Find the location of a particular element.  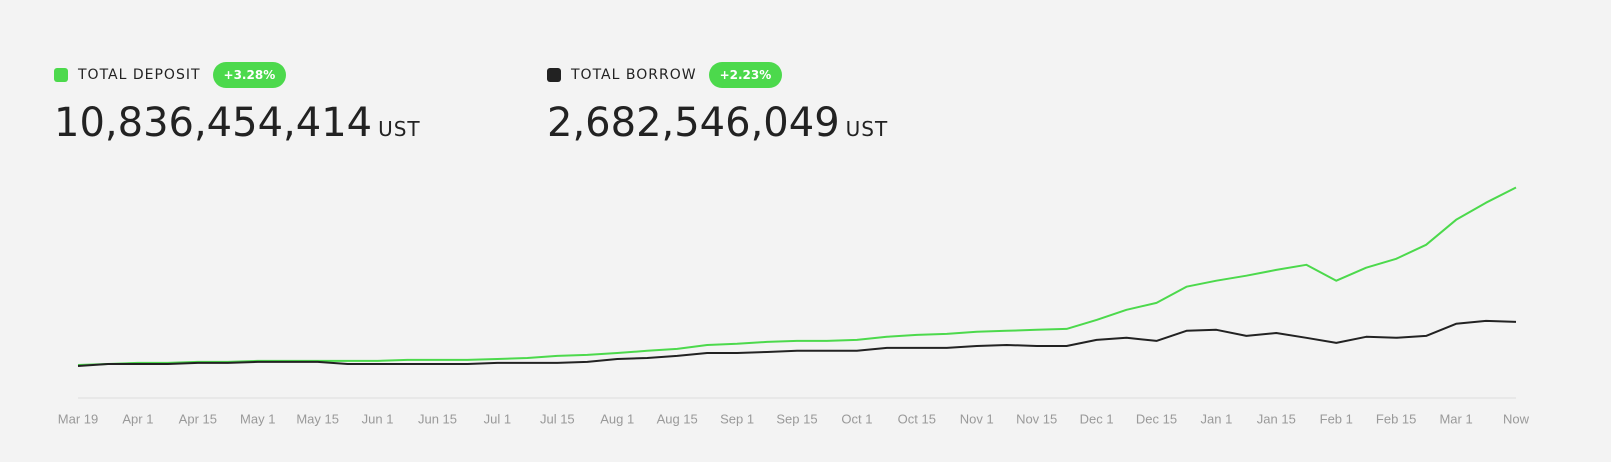

x-tick-label: May 1 is located at coordinates (257, 418).